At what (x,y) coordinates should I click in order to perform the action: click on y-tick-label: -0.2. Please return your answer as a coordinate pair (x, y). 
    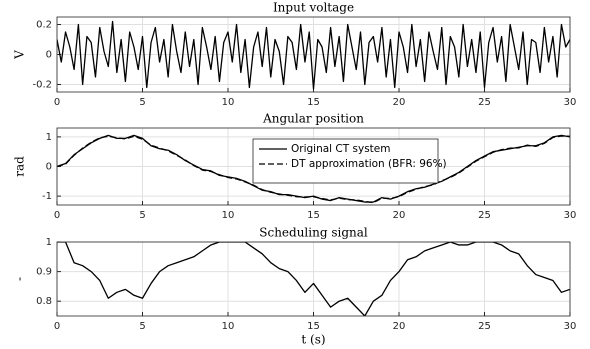
    Looking at the image, I should click on (42, 85).